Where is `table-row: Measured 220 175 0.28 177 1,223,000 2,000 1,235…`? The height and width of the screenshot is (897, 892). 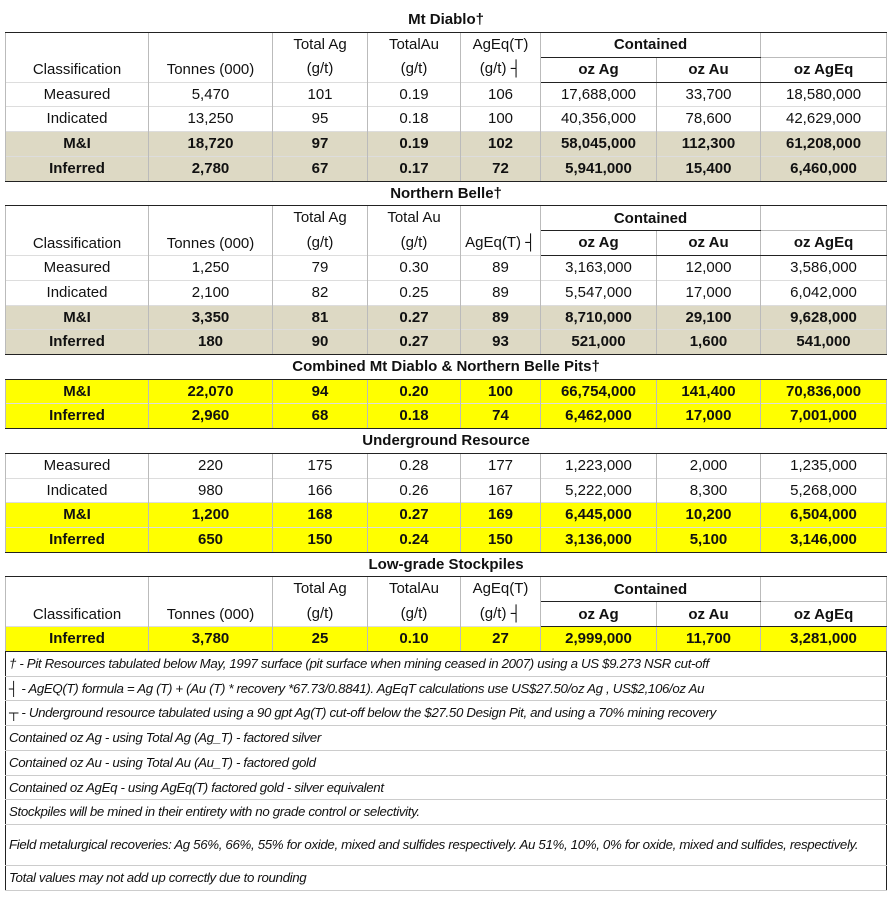
table-row: Measured 220 175 0.28 177 1,223,000 2,000 1,235… is located at coordinates (446, 465).